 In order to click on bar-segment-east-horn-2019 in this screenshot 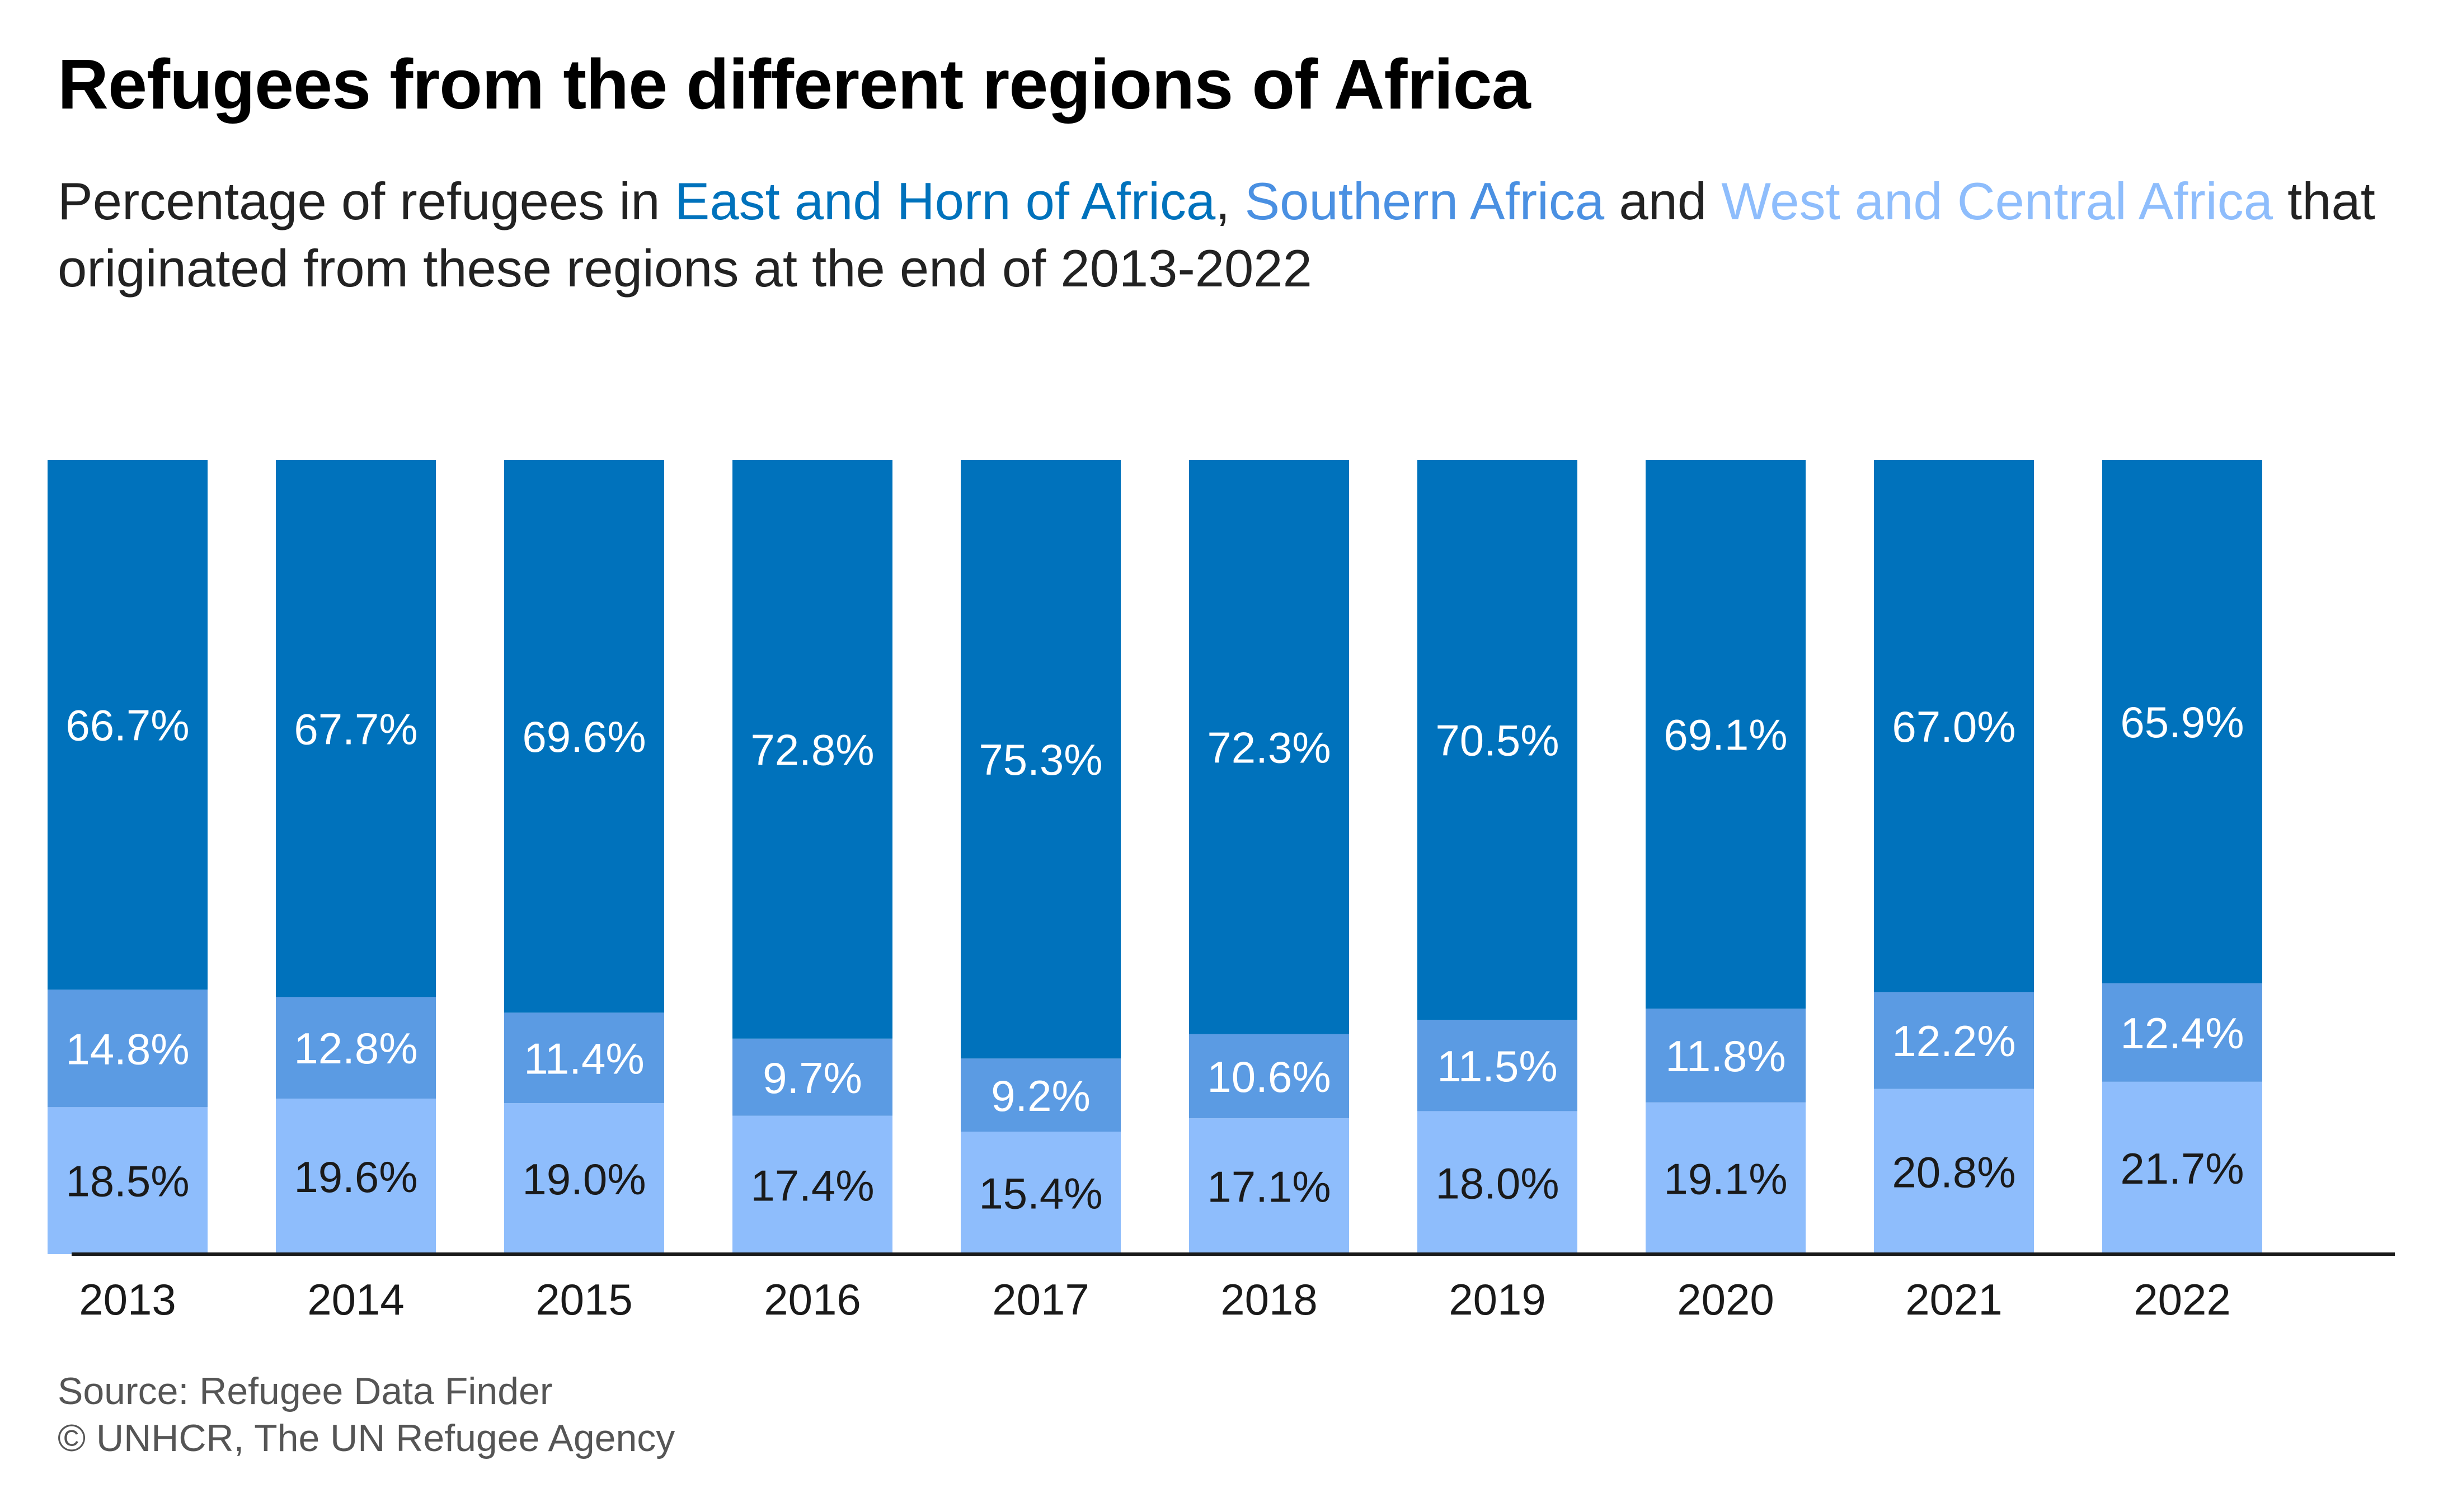, I will do `click(1497, 740)`.